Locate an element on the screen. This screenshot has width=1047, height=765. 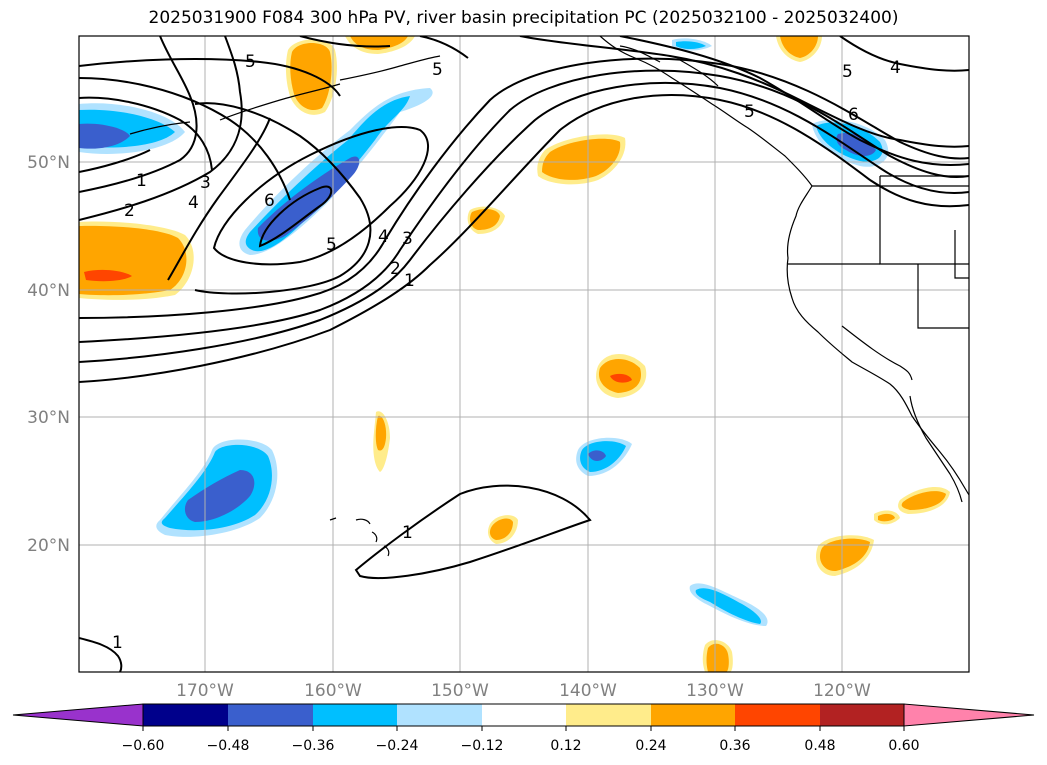
longitude-labels: 170°W 160°W 150°W 140°W 130°W 120°W is located at coordinates (523, 691).